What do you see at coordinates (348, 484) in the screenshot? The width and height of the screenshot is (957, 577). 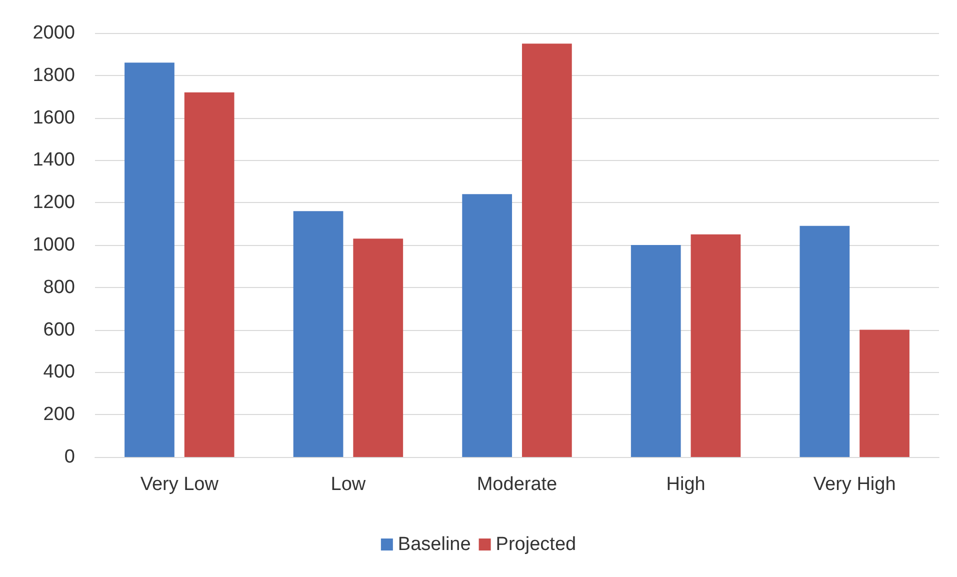 I see `x-tick-label: Low` at bounding box center [348, 484].